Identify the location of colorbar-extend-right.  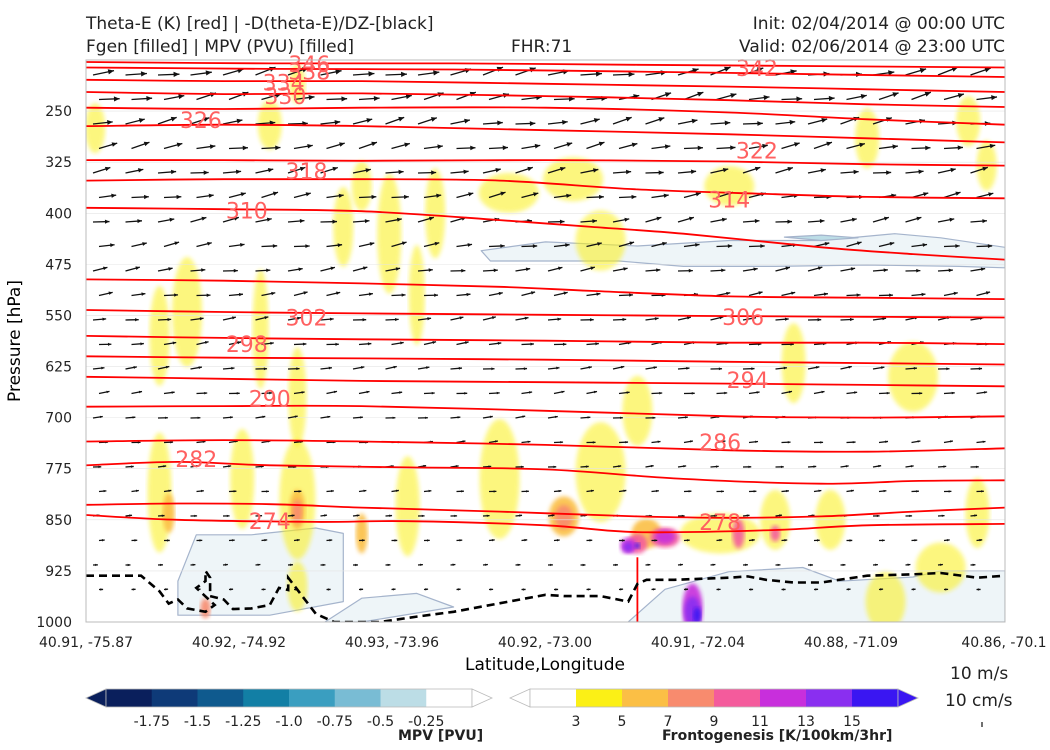
(908, 698).